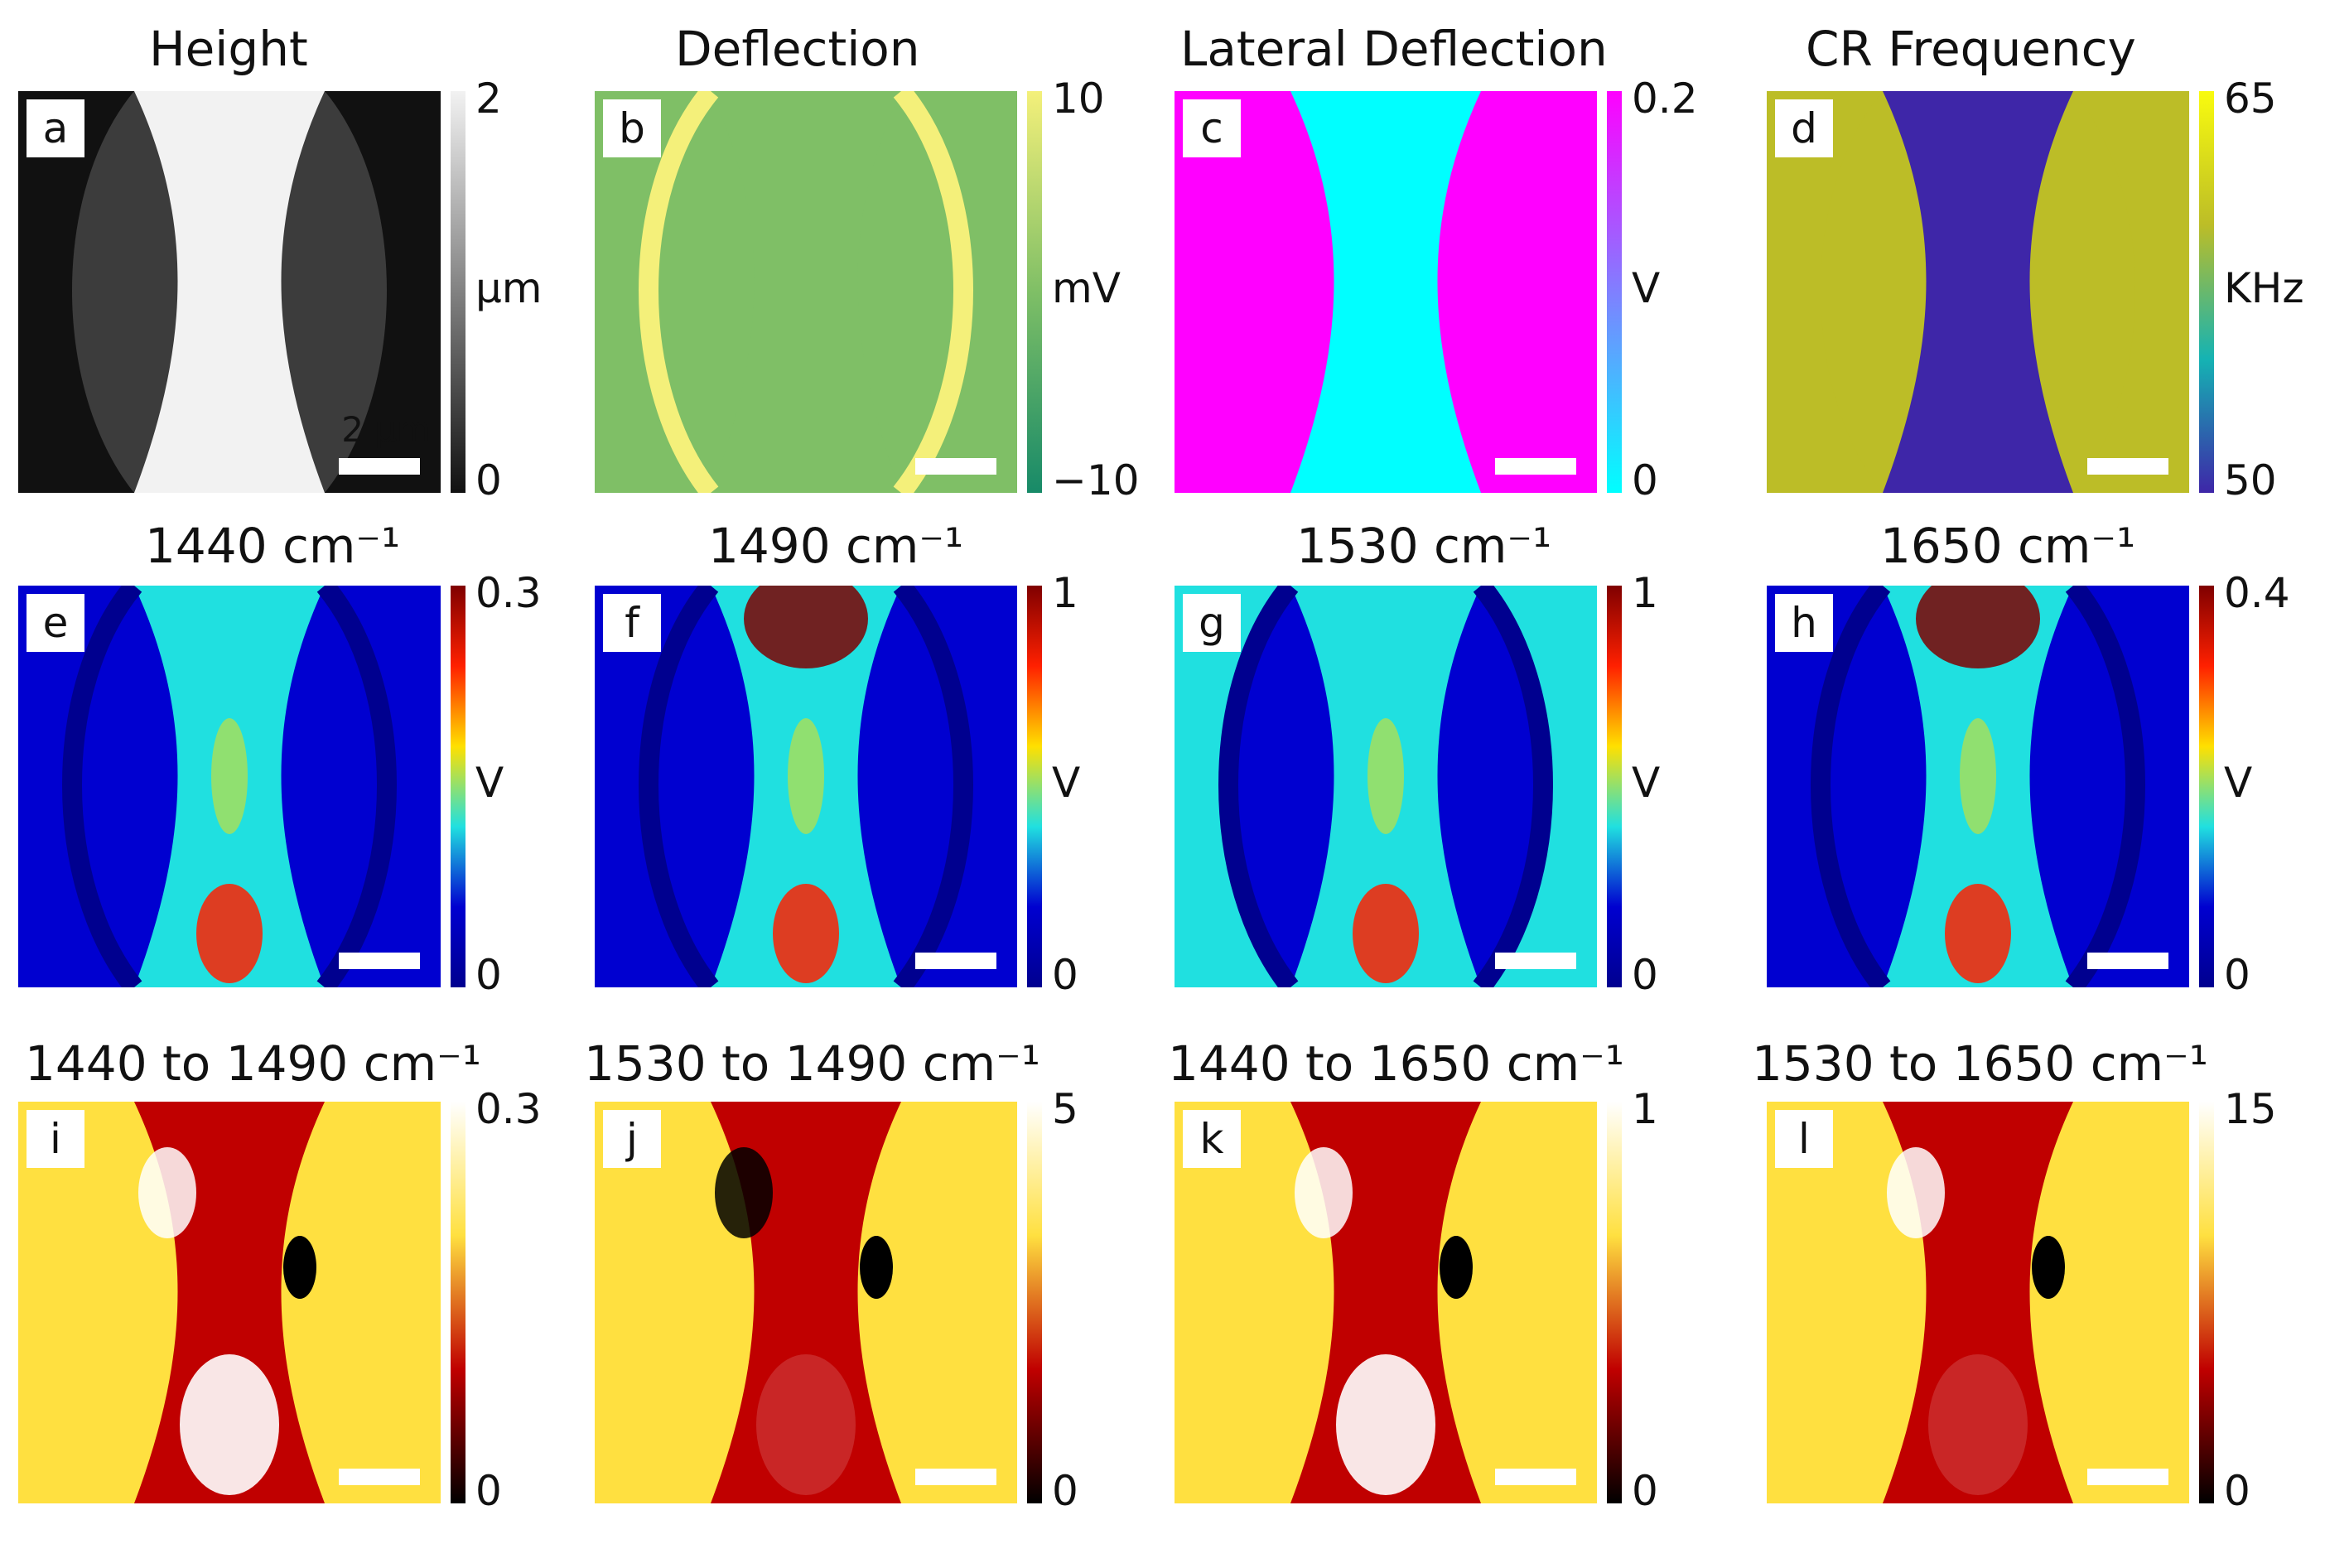  I want to click on panel-letter-k: k, so click(1212, 1139).